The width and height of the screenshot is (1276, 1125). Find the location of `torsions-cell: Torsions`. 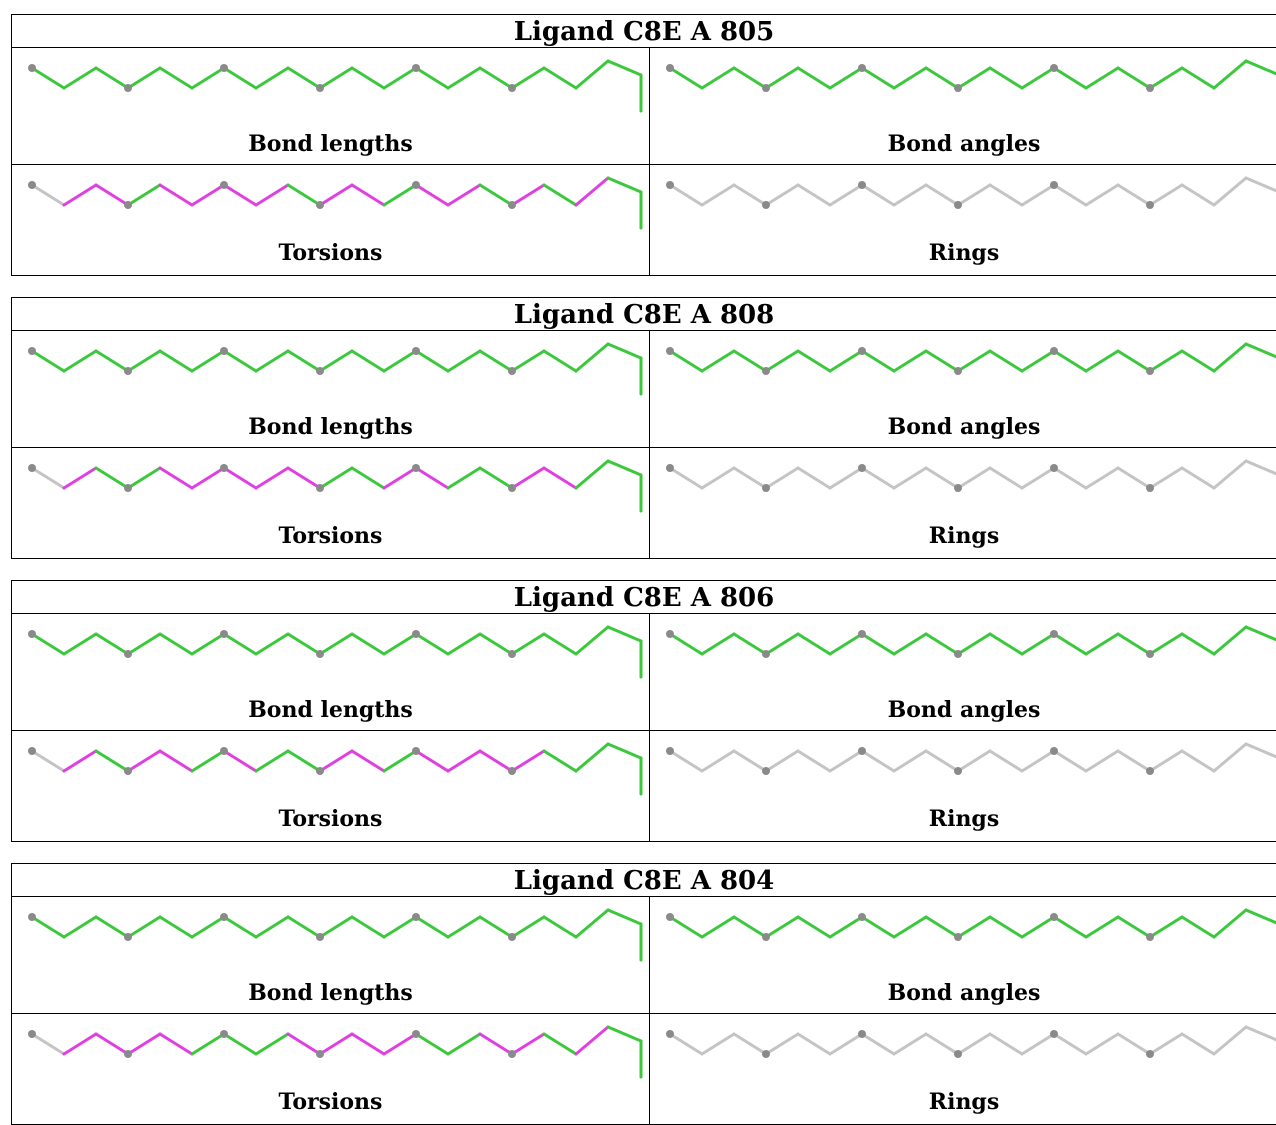

torsions-cell: Torsions is located at coordinates (330, 220).